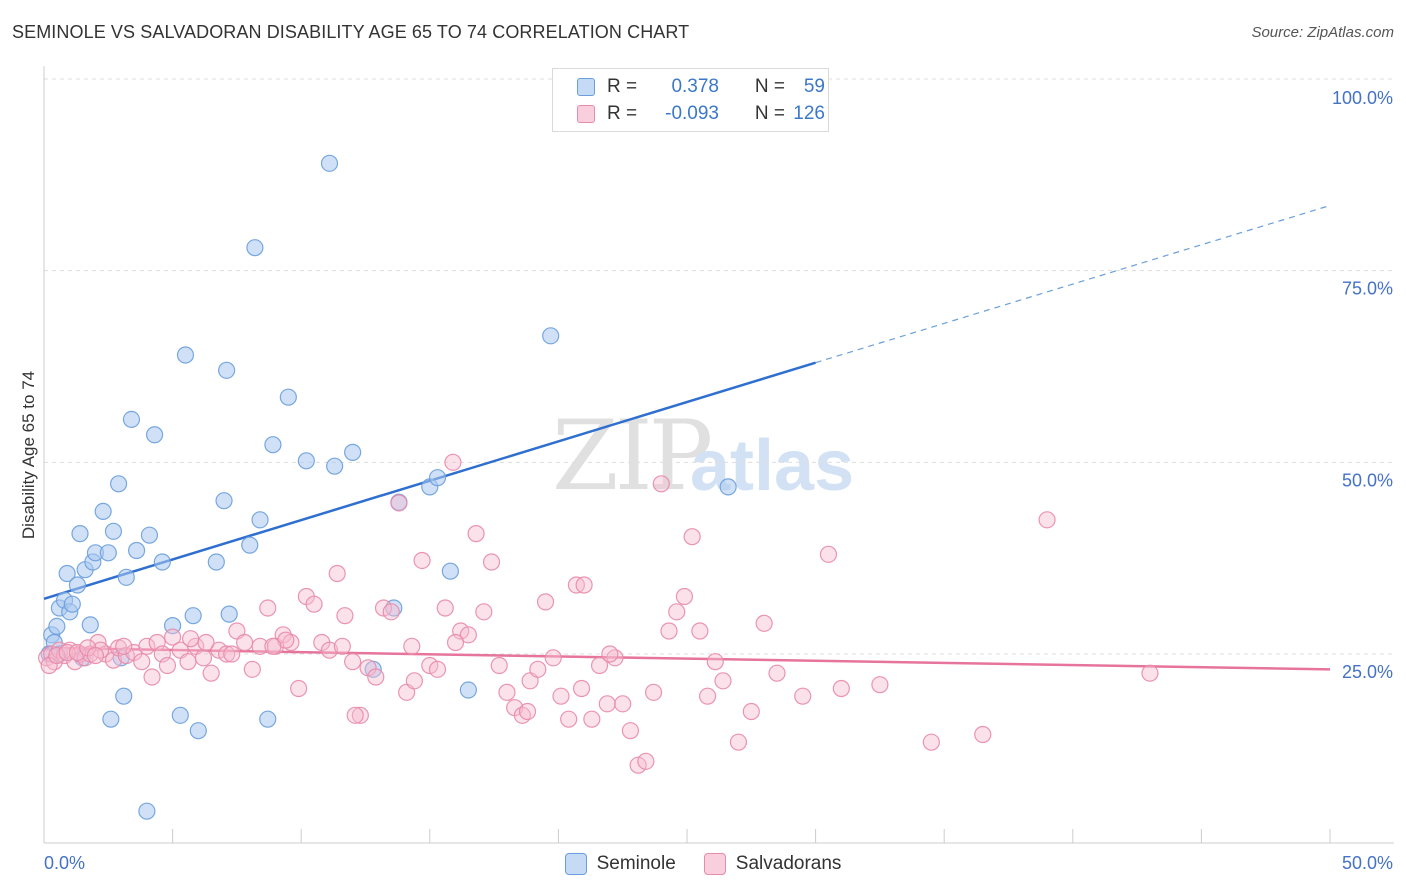  I want to click on legend-r-value: -0.093, so click(692, 113).